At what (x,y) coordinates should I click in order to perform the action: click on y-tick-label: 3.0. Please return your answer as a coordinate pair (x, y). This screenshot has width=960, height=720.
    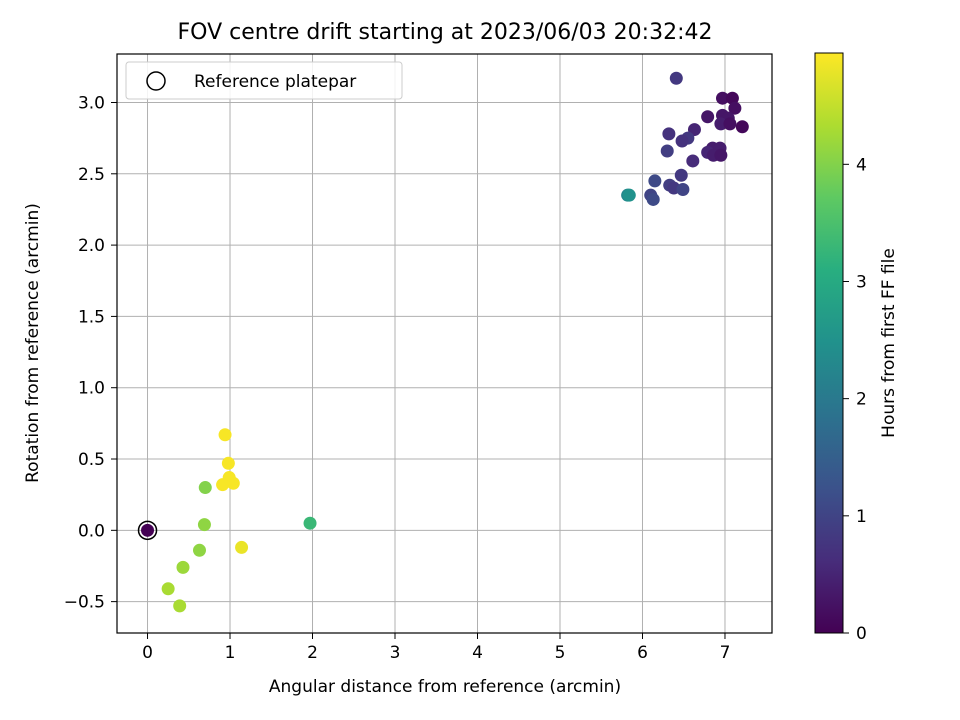
    Looking at the image, I should click on (91, 103).